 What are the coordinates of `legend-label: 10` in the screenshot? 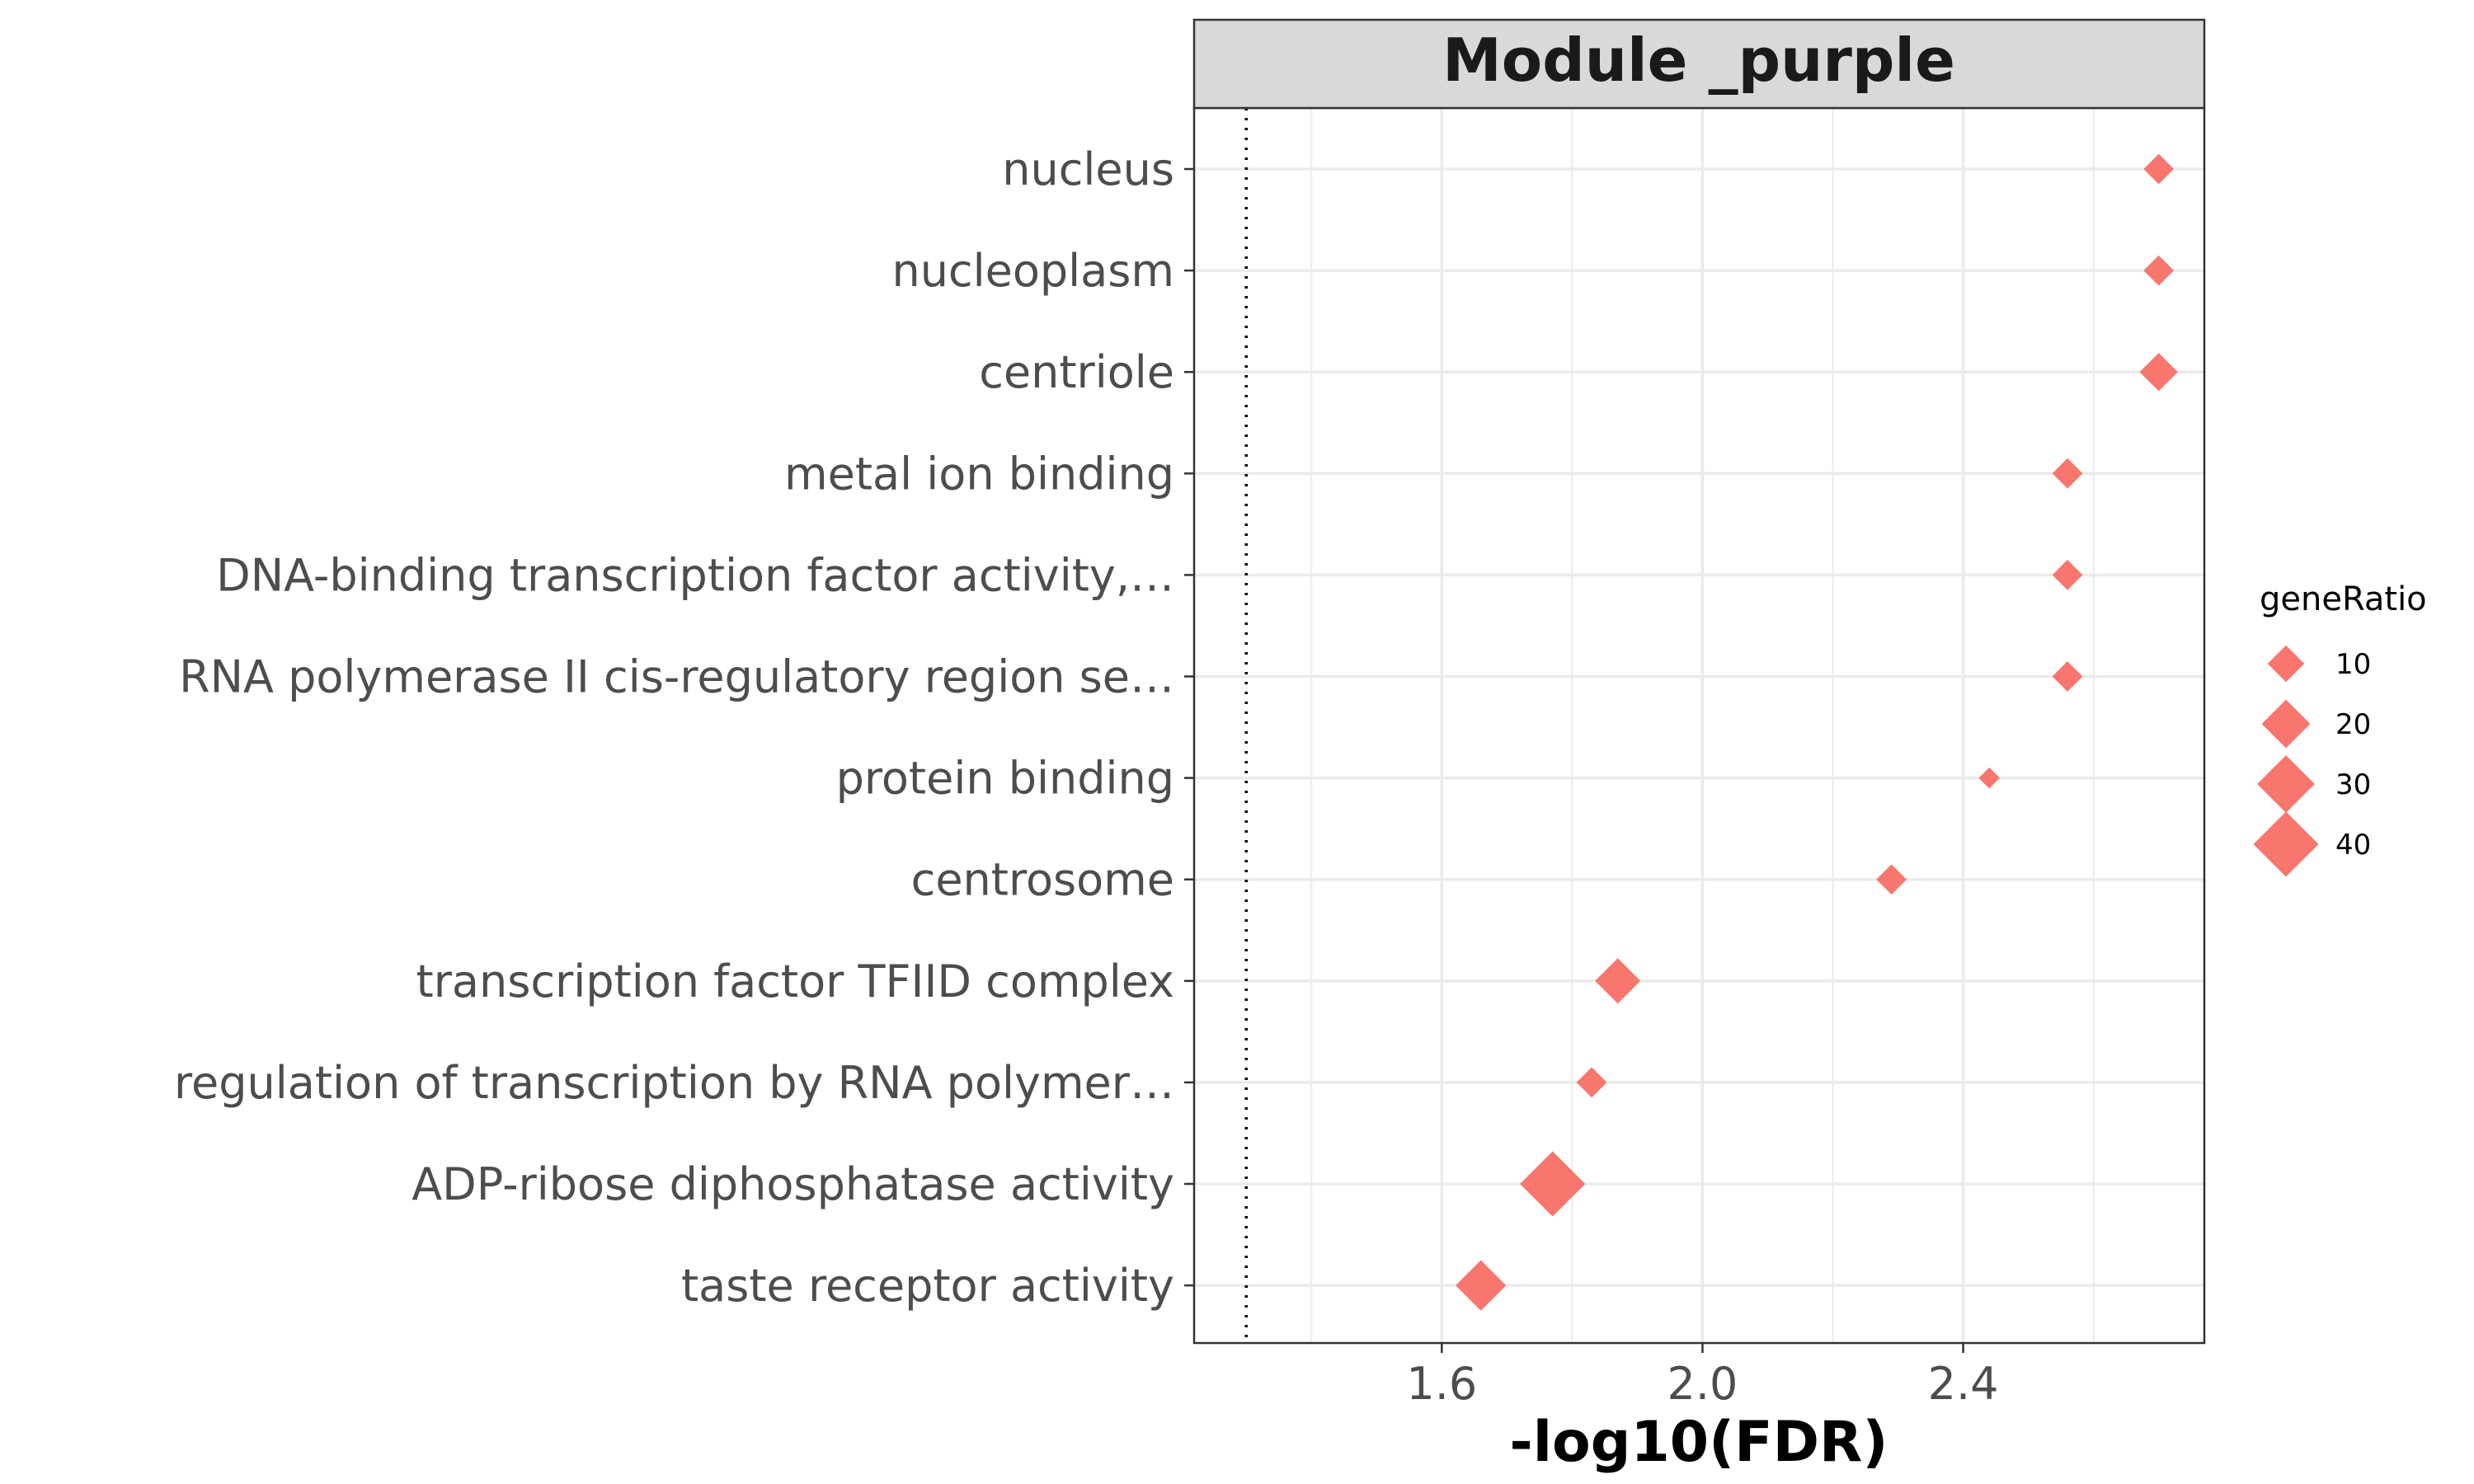 It's located at (2353, 664).